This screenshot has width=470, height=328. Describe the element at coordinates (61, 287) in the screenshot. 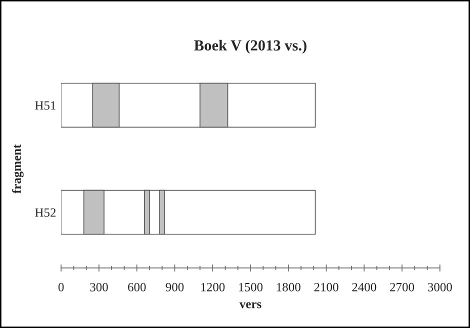

I see `x-tick-label: 0` at that location.